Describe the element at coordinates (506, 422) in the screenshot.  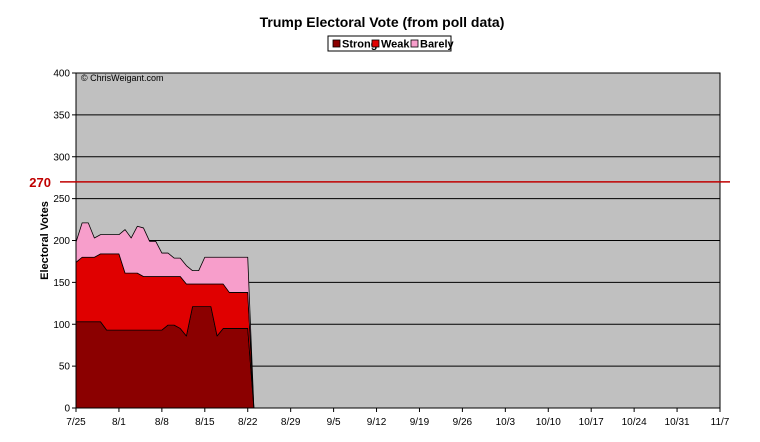
I see `x-tick-label: 10/3` at that location.